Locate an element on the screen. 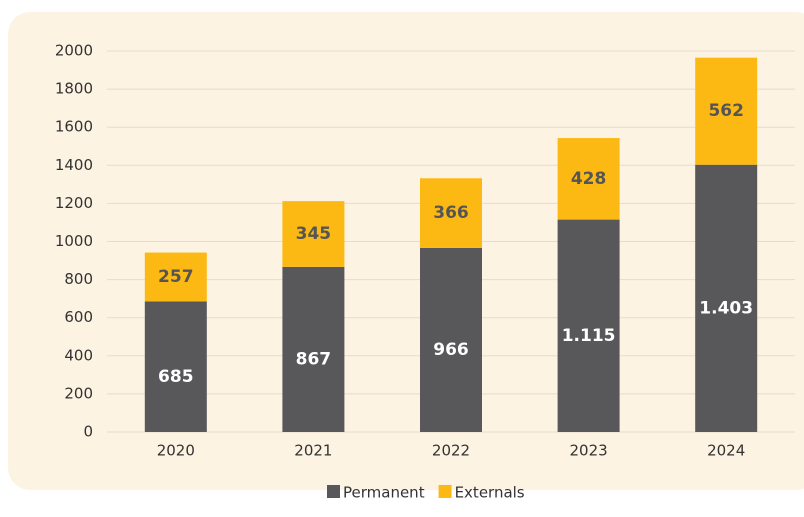 The width and height of the screenshot is (804, 517). y-tick-label: 2000 is located at coordinates (74, 51).